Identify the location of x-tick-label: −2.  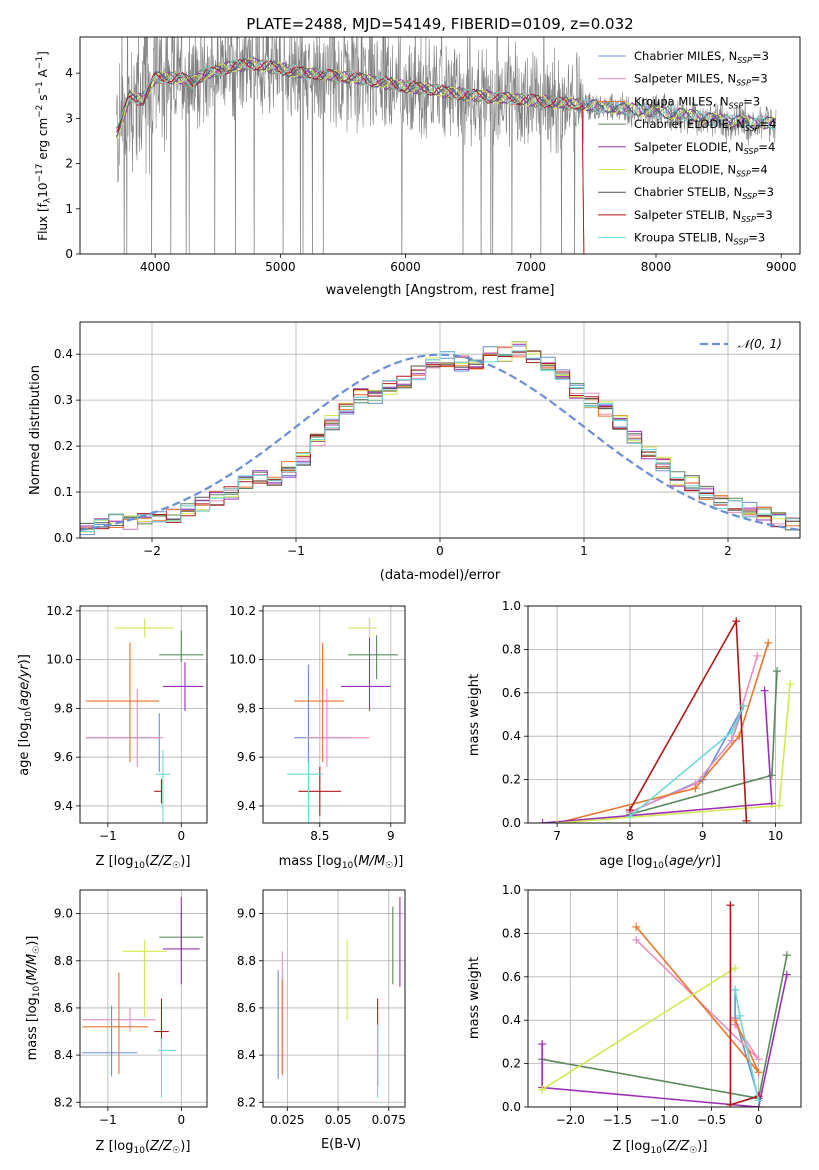
(152, 551).